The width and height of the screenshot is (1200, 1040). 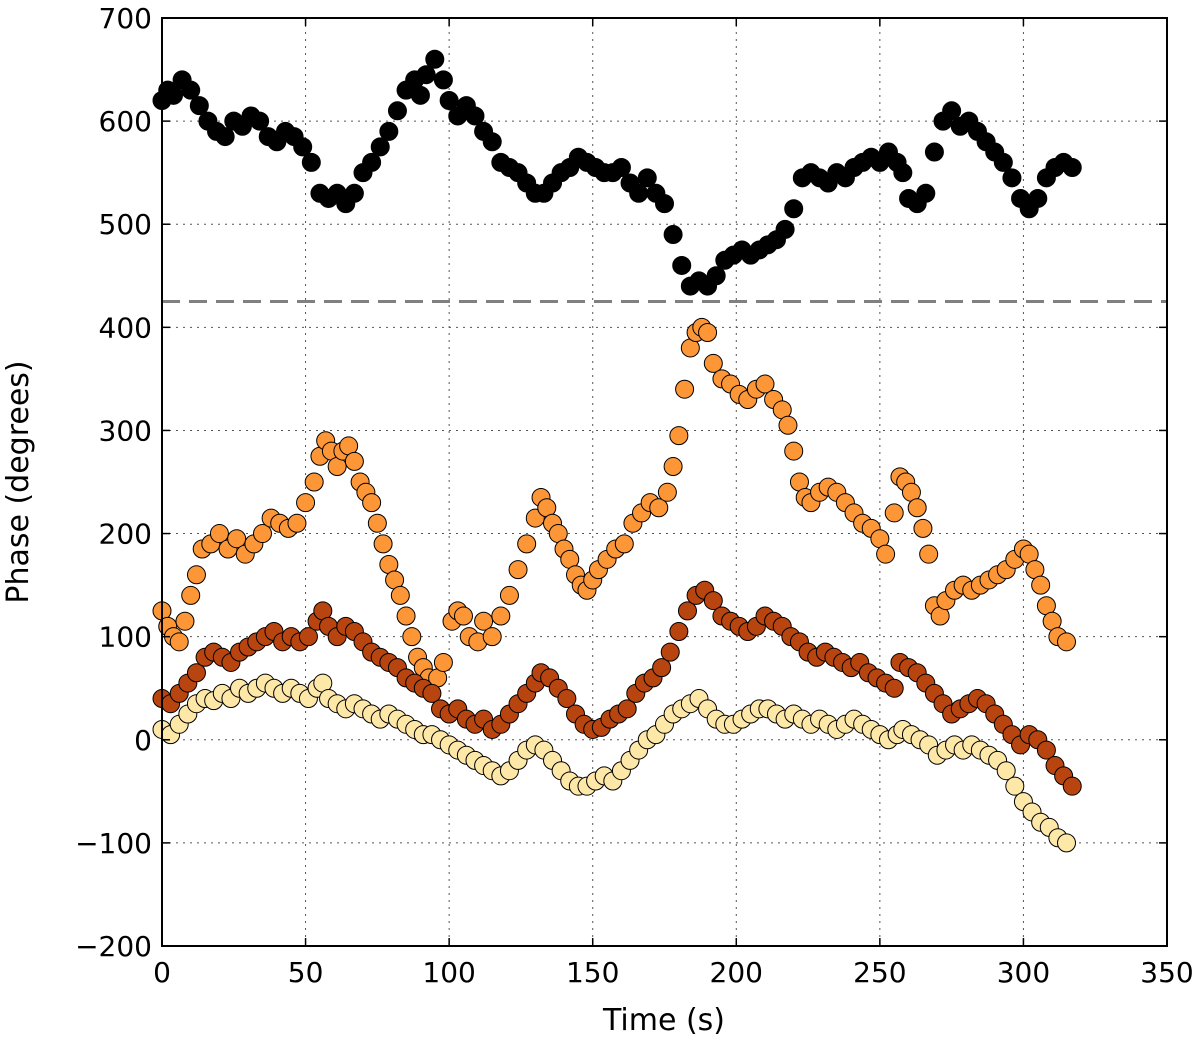 I want to click on x-tick-label: 350, so click(x=1166, y=972).